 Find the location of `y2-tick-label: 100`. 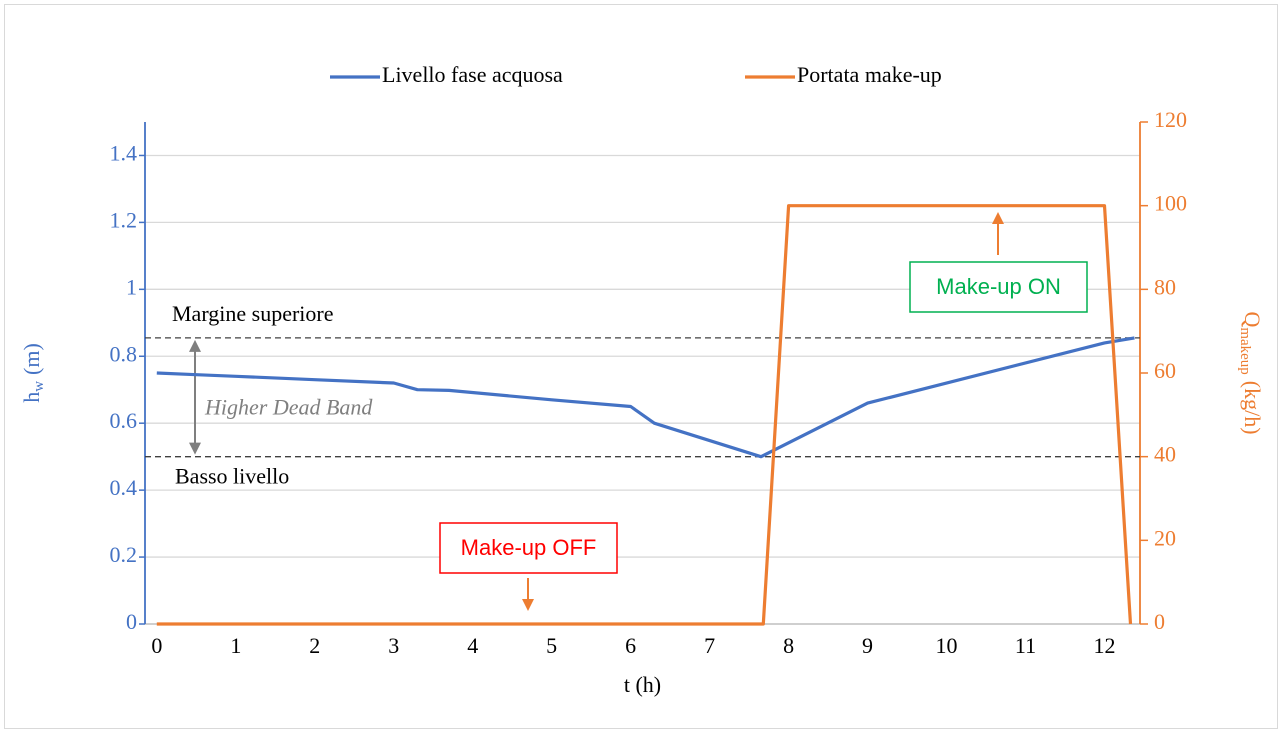

y2-tick-label: 100 is located at coordinates (1170, 203).